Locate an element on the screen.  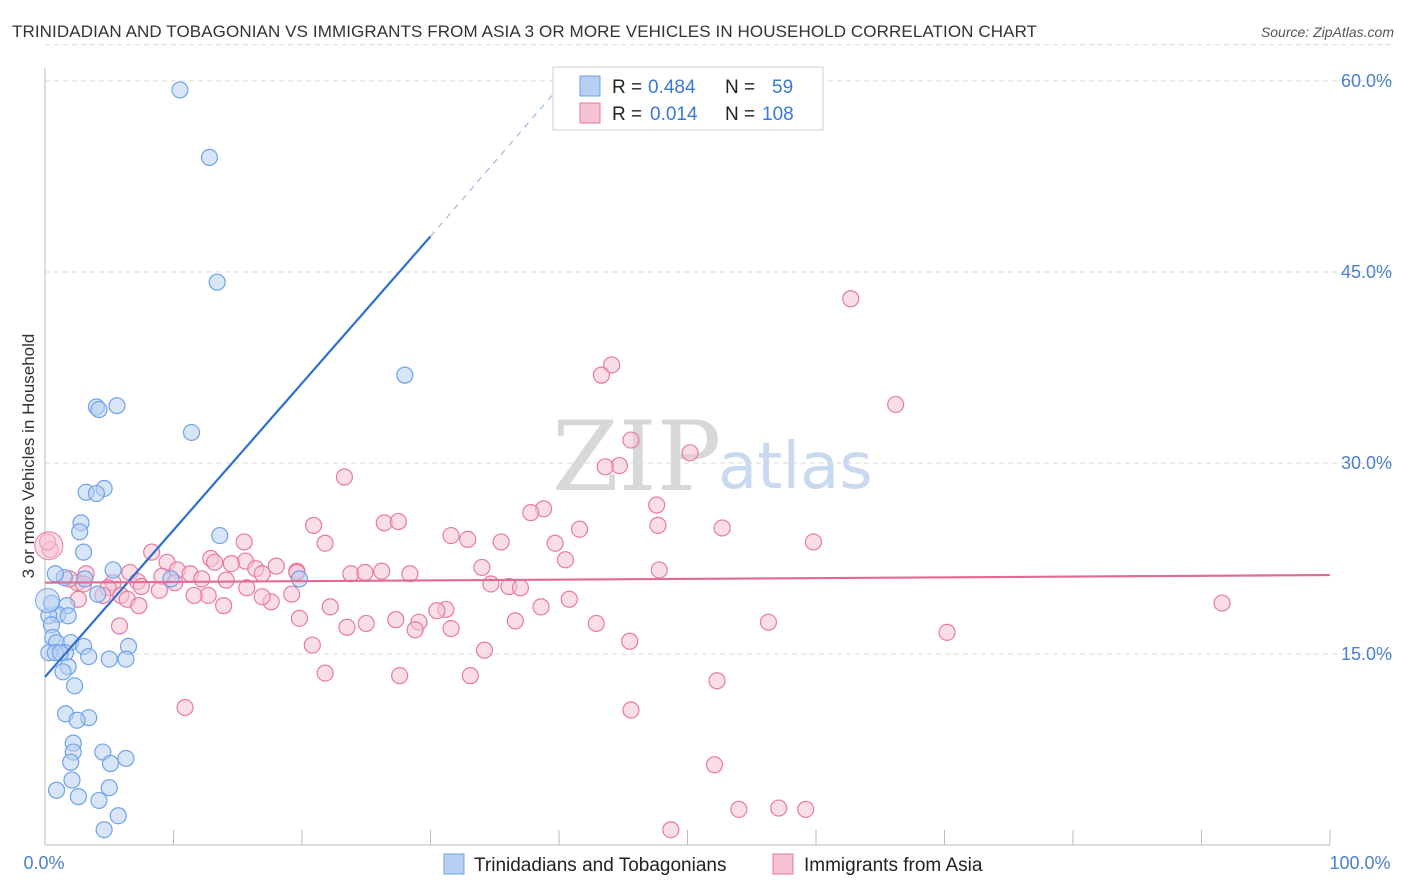
legend-r-value-1: 0.484 is located at coordinates (672, 87).